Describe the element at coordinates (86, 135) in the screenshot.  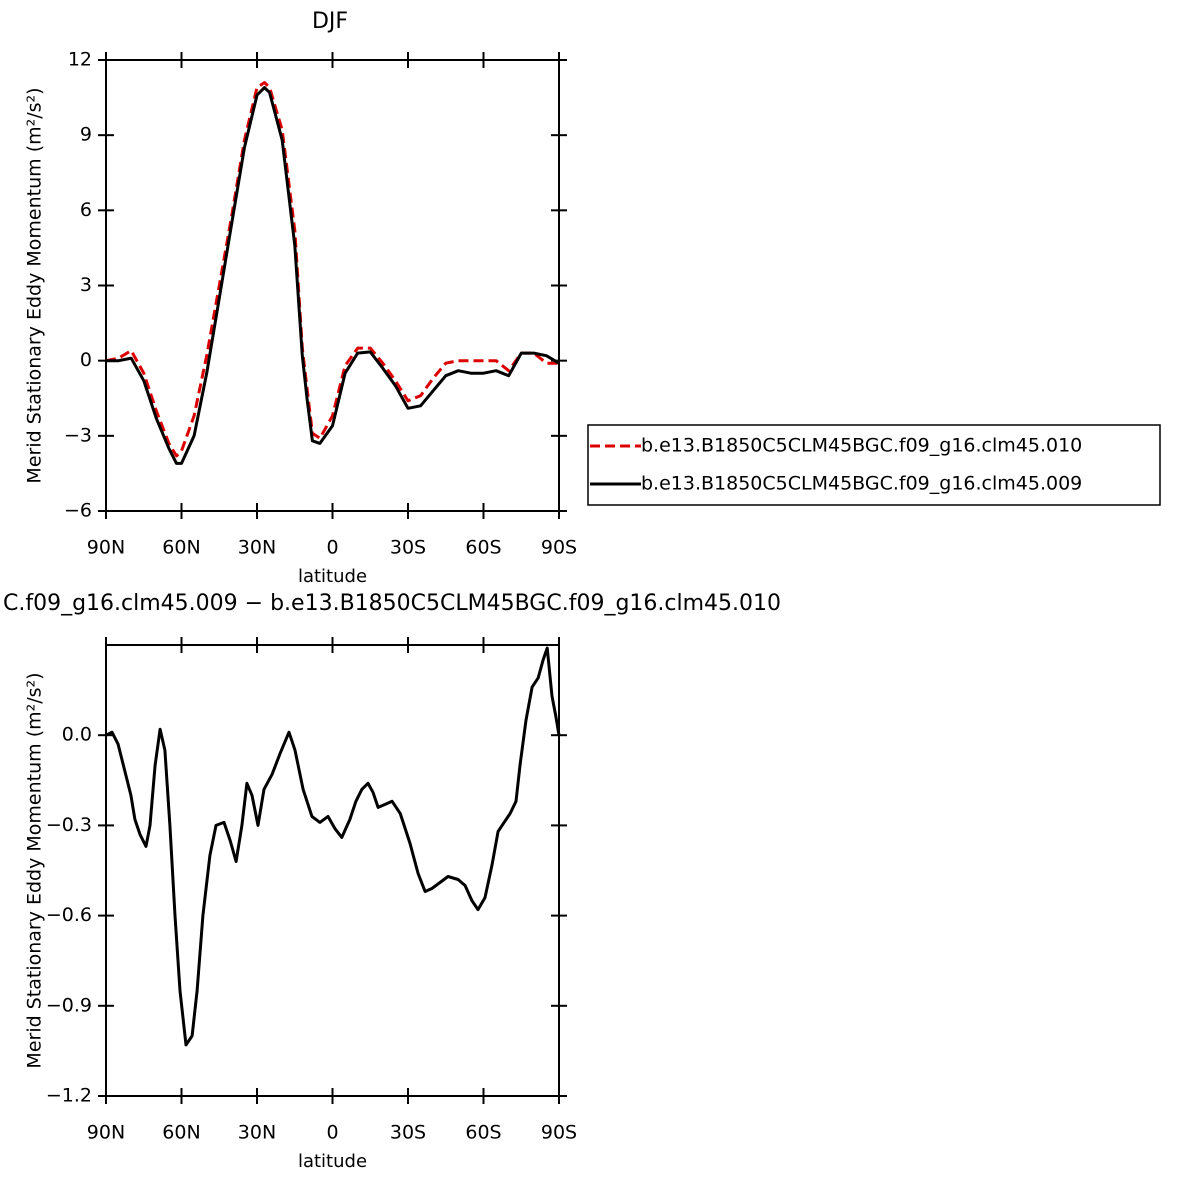
I see `y-tick-label: 9` at that location.